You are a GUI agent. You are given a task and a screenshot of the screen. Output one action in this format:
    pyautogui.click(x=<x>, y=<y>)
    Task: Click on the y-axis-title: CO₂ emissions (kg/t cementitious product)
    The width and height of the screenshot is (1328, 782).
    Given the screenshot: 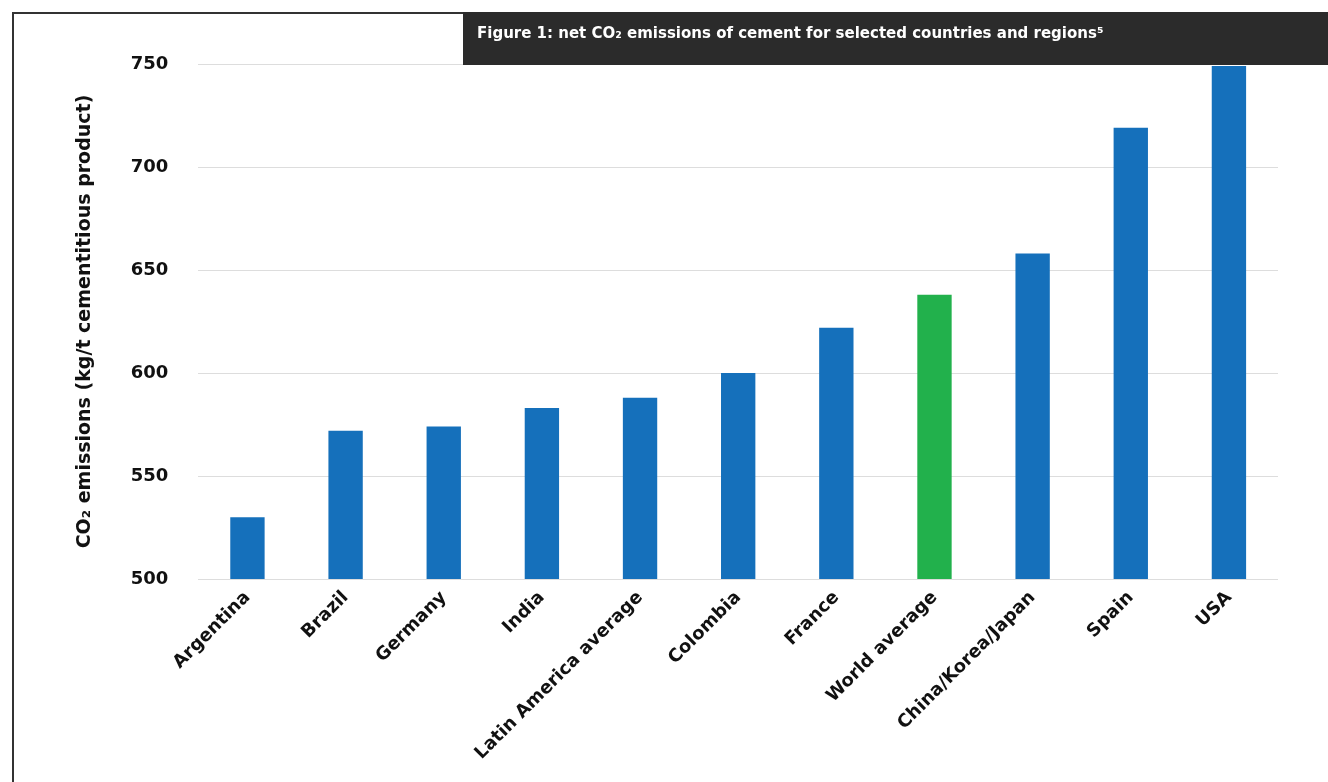 What is the action you would take?
    pyautogui.click(x=83, y=321)
    